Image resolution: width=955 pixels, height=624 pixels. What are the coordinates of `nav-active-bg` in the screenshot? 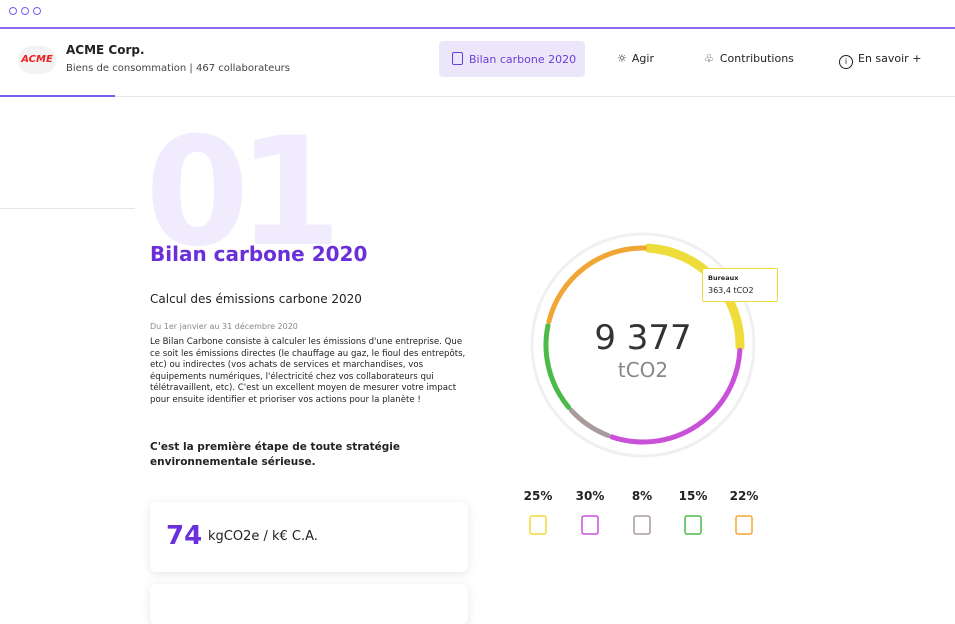 It's located at (512, 59).